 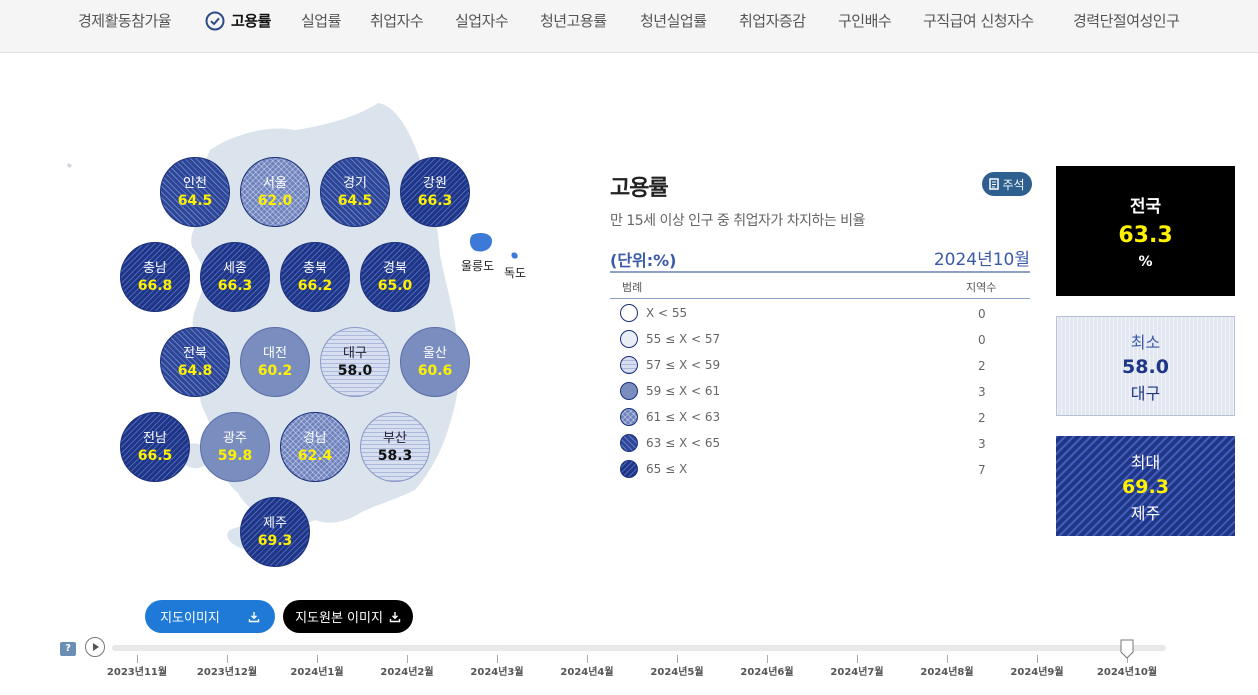 What do you see at coordinates (1145, 207) in the screenshot?
I see `national-label: 전국` at bounding box center [1145, 207].